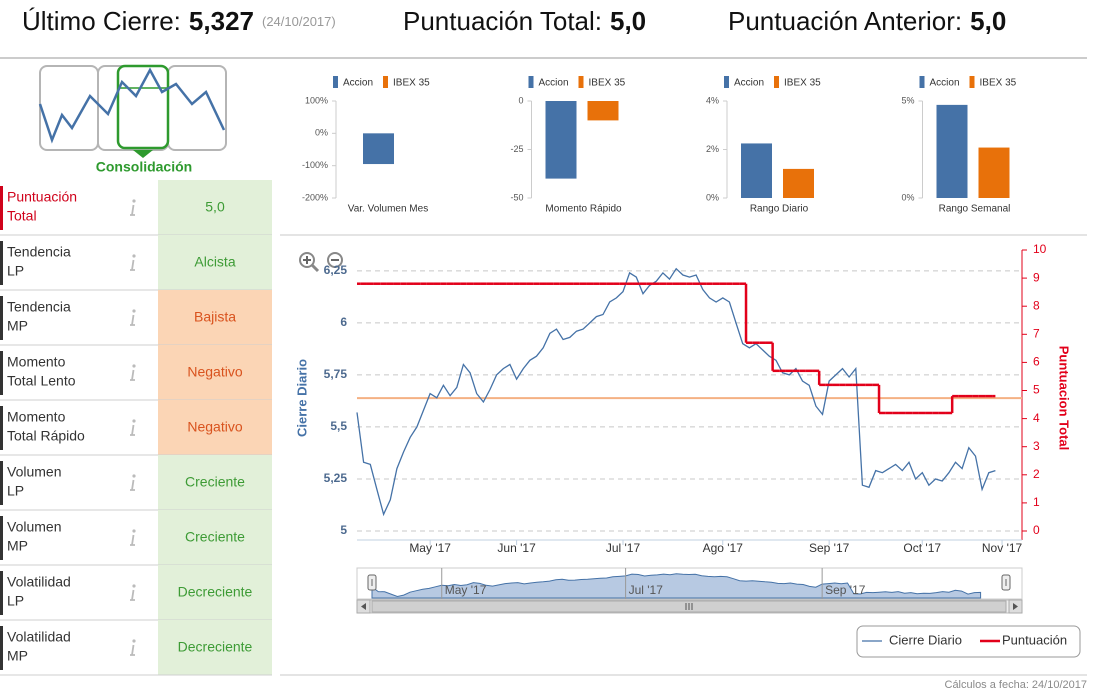 This screenshot has width=1095, height=694. What do you see at coordinates (516, 548) in the screenshot?
I see `x-tick-label: Jun '17` at bounding box center [516, 548].